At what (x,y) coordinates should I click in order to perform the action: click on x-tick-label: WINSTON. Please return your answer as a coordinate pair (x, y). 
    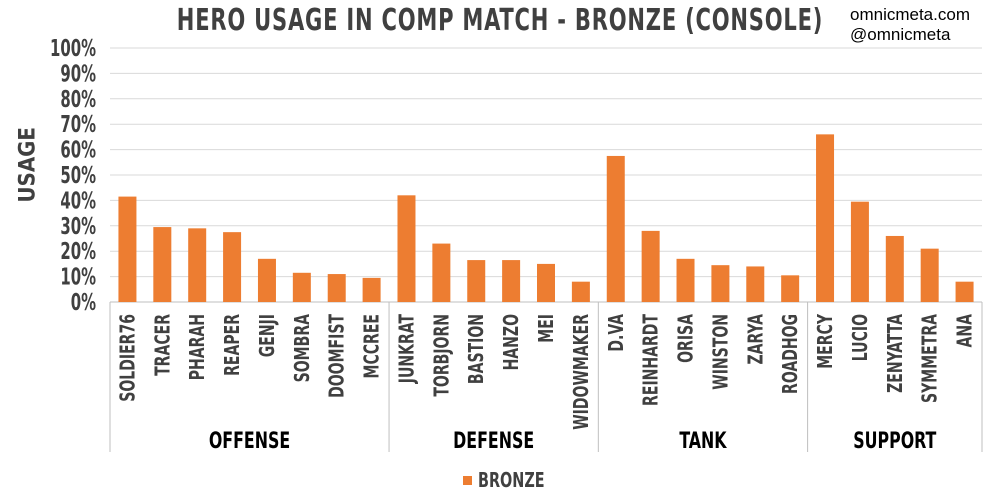
    Looking at the image, I should click on (721, 352).